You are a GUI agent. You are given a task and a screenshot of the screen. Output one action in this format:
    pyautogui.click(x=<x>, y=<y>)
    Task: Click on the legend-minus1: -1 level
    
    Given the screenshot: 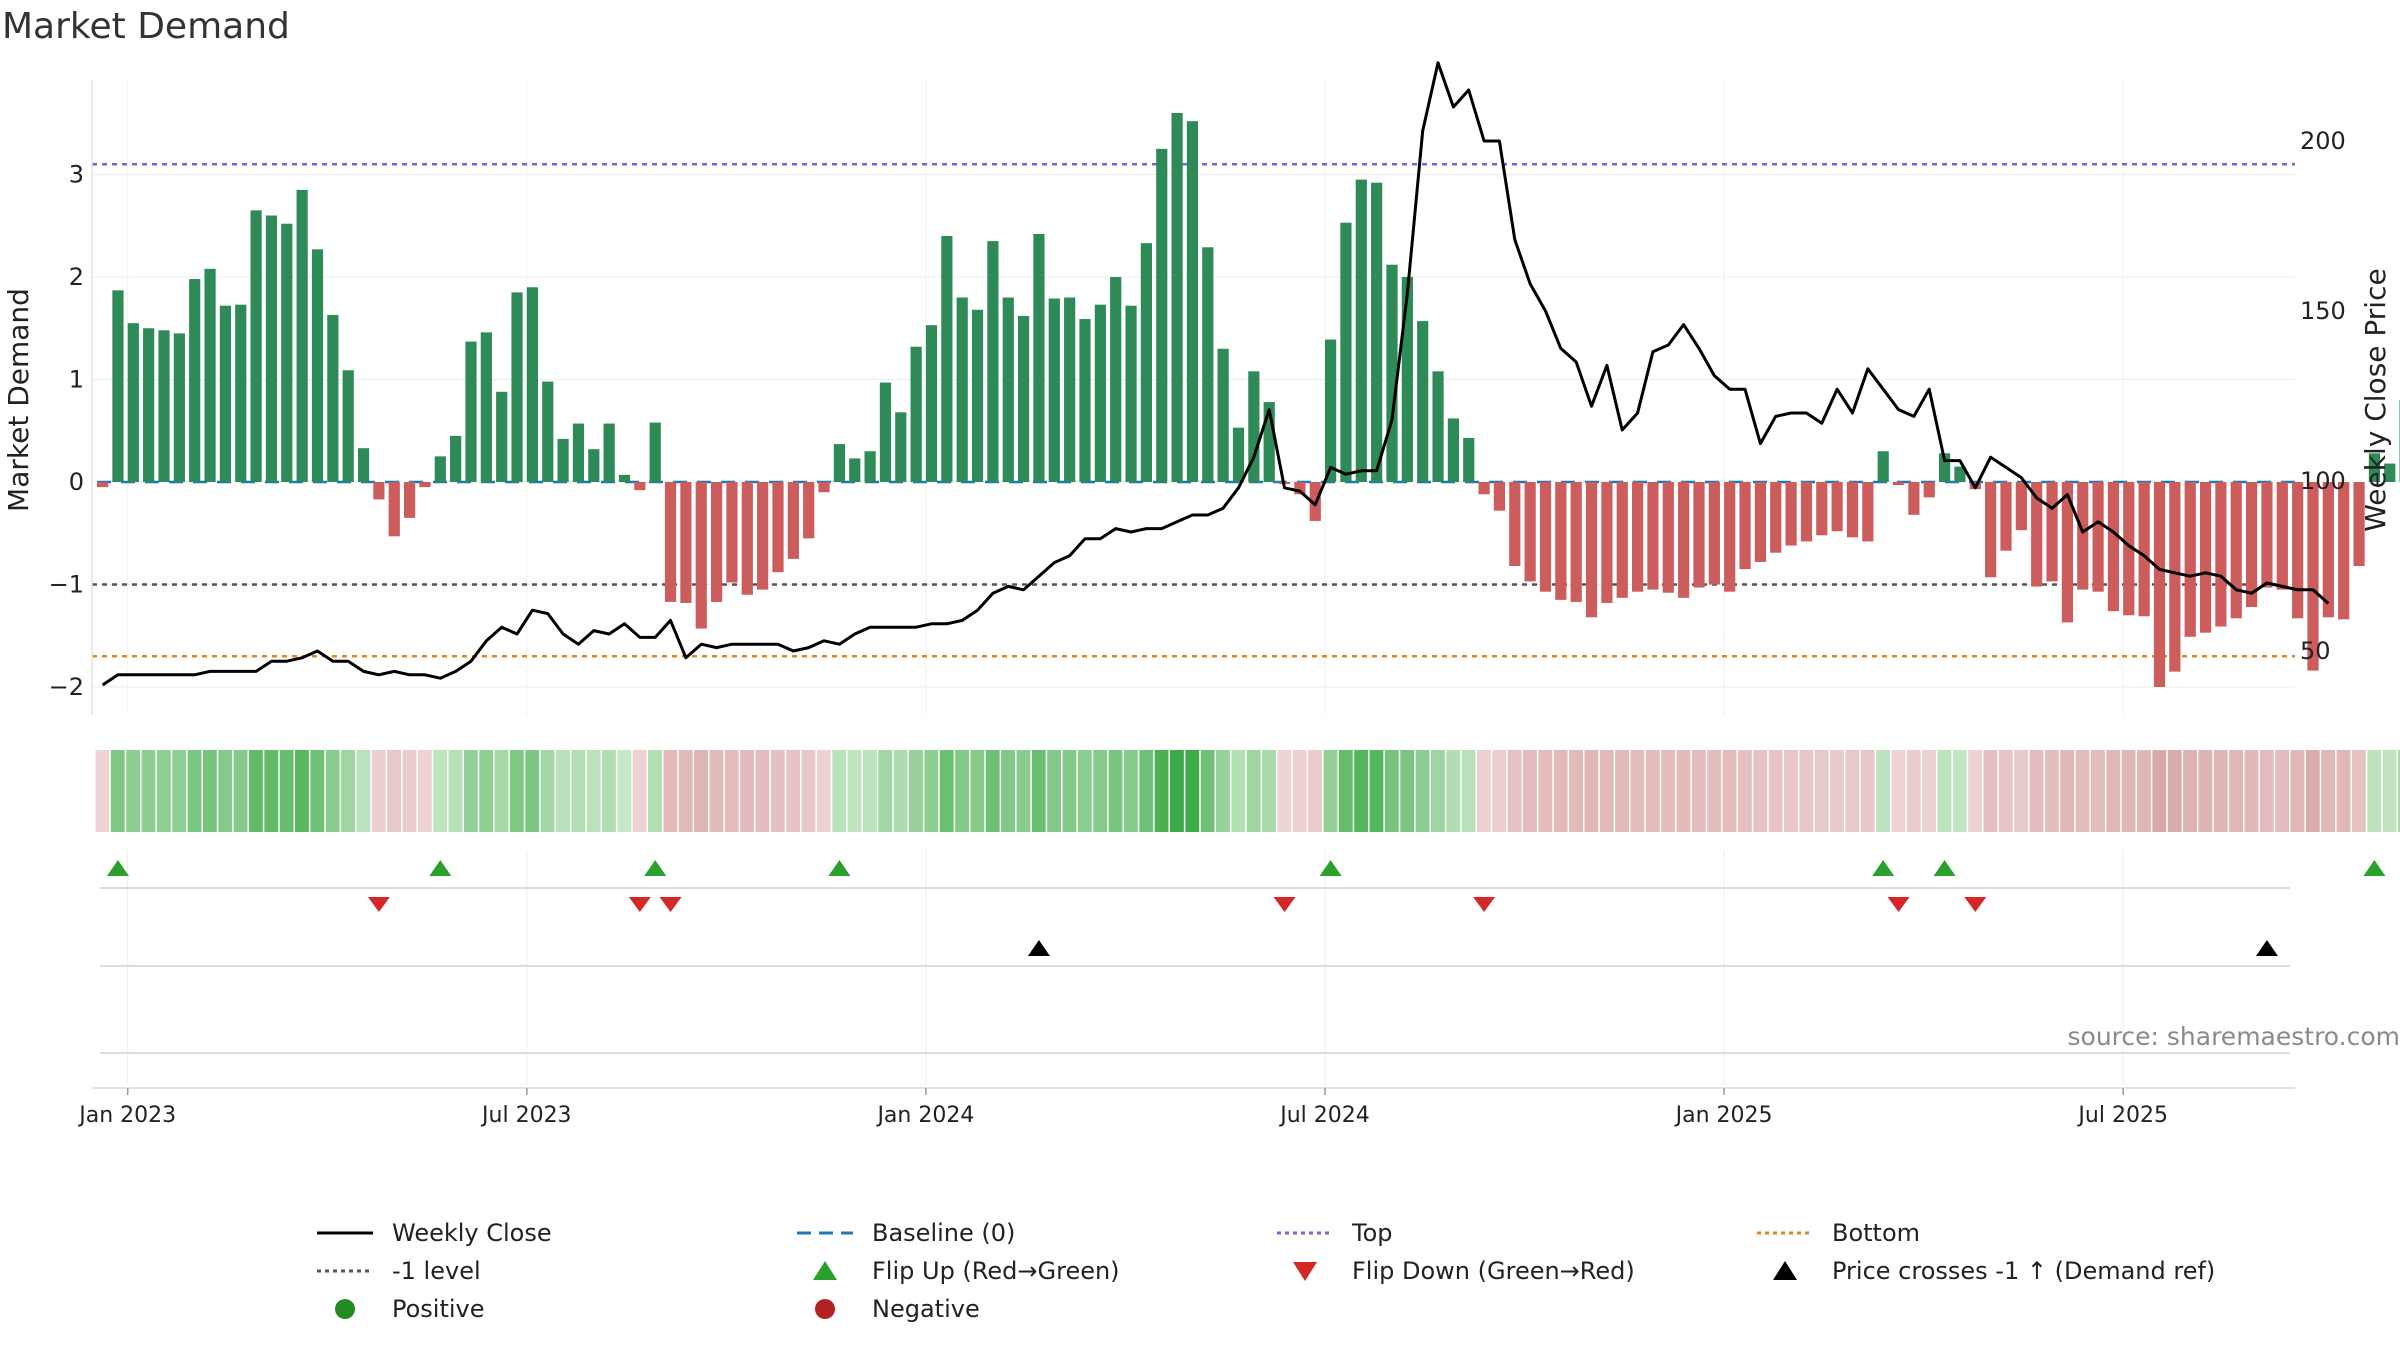 What is the action you would take?
    pyautogui.click(x=395, y=1271)
    